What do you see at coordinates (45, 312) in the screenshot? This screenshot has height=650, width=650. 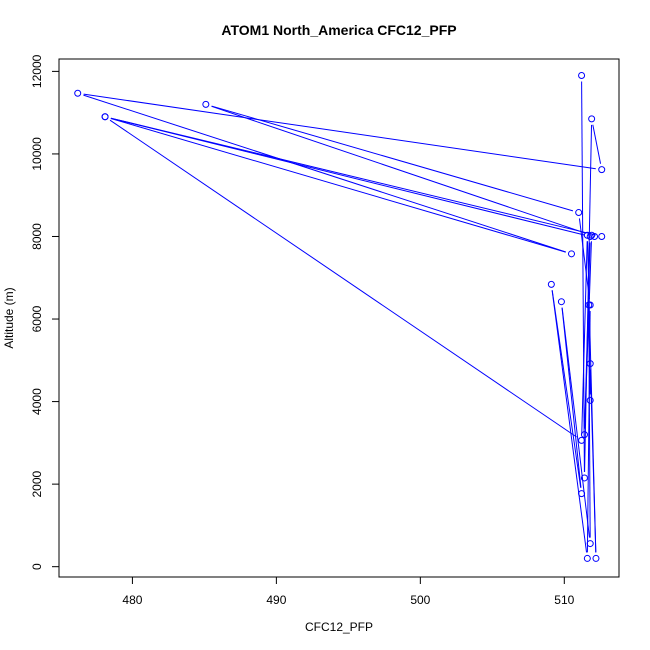 I see `y-axis: 0 2000 4000 6000 8000 10000 12000` at bounding box center [45, 312].